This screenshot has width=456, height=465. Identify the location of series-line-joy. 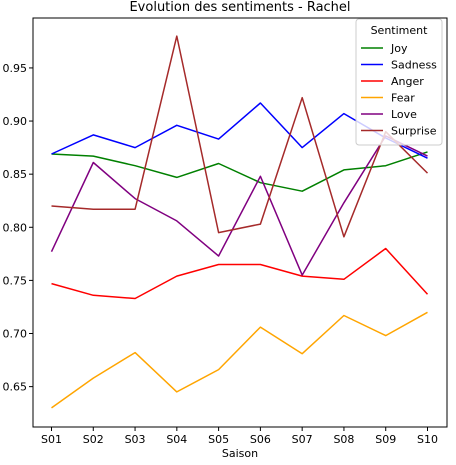
(239, 171).